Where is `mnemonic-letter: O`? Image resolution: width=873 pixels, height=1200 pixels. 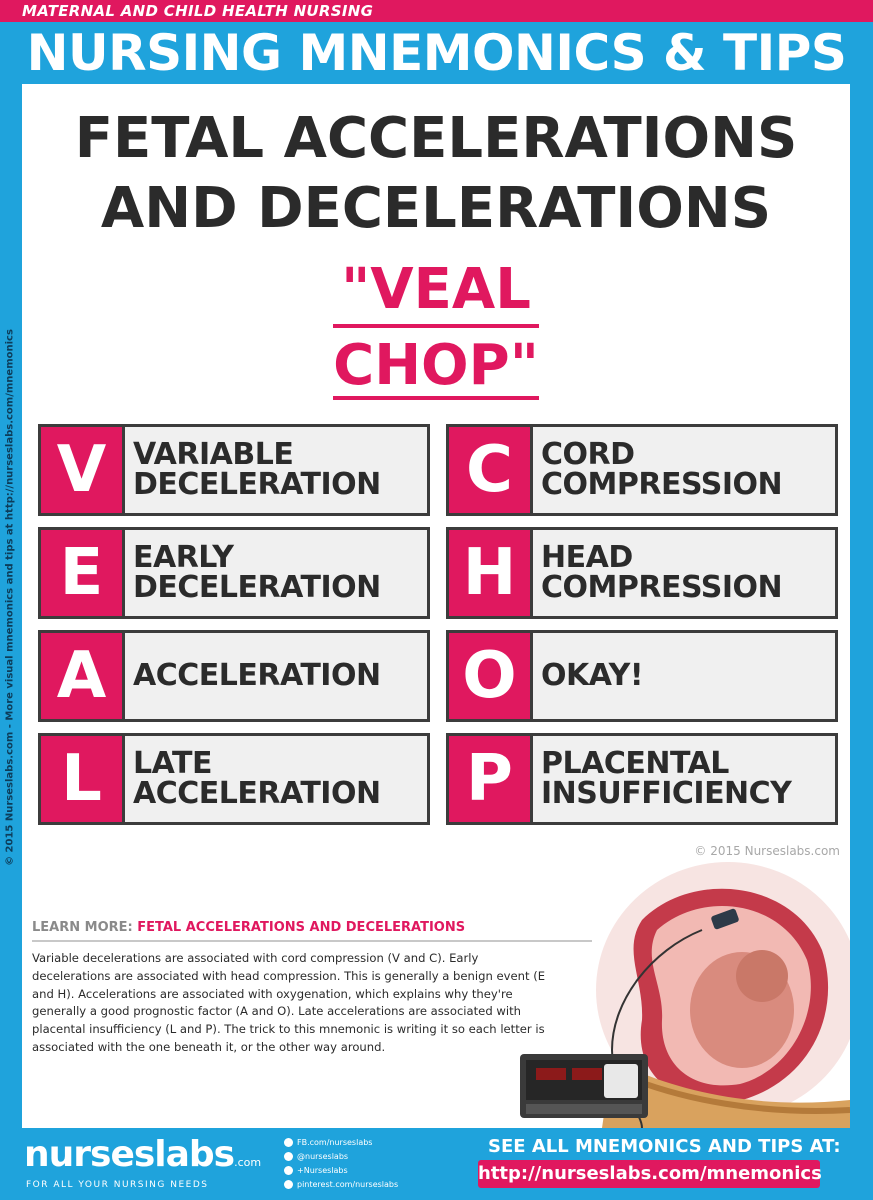 mnemonic-letter: O is located at coordinates (491, 676).